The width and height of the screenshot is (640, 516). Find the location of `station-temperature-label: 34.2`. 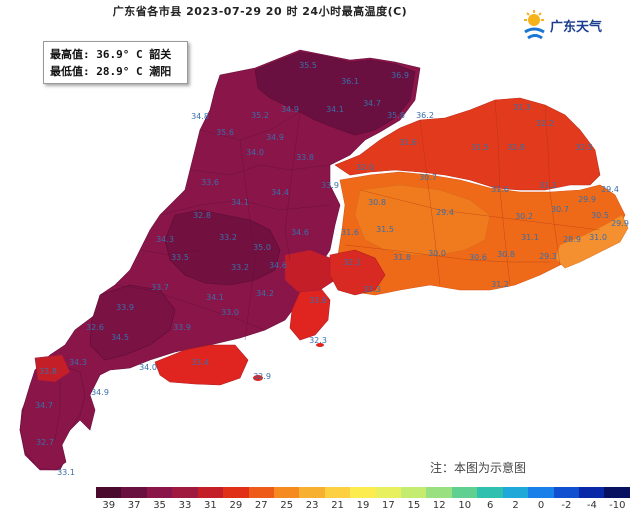

station-temperature-label: 34.2 is located at coordinates (265, 293).